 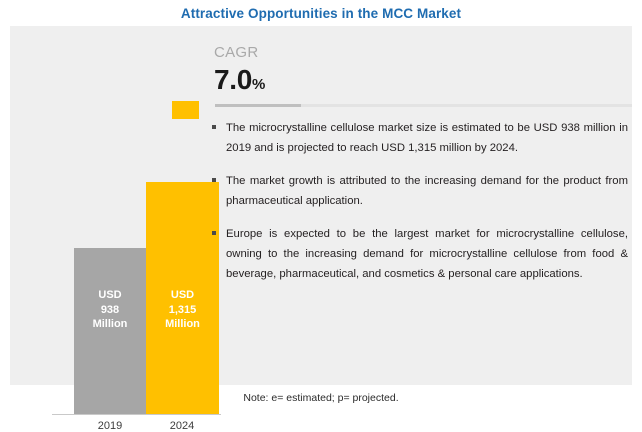 I want to click on bar-2024-amount: 1,315, so click(x=182, y=309).